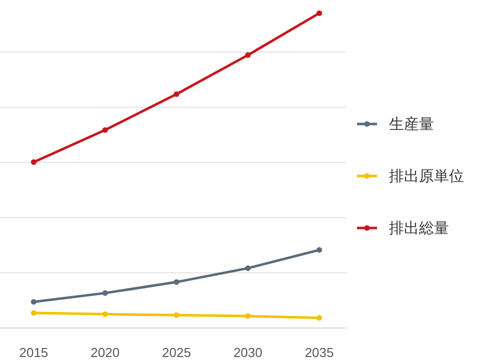 This screenshot has width=496, height=363. I want to click on x-tick-label: 2020, so click(105, 352).